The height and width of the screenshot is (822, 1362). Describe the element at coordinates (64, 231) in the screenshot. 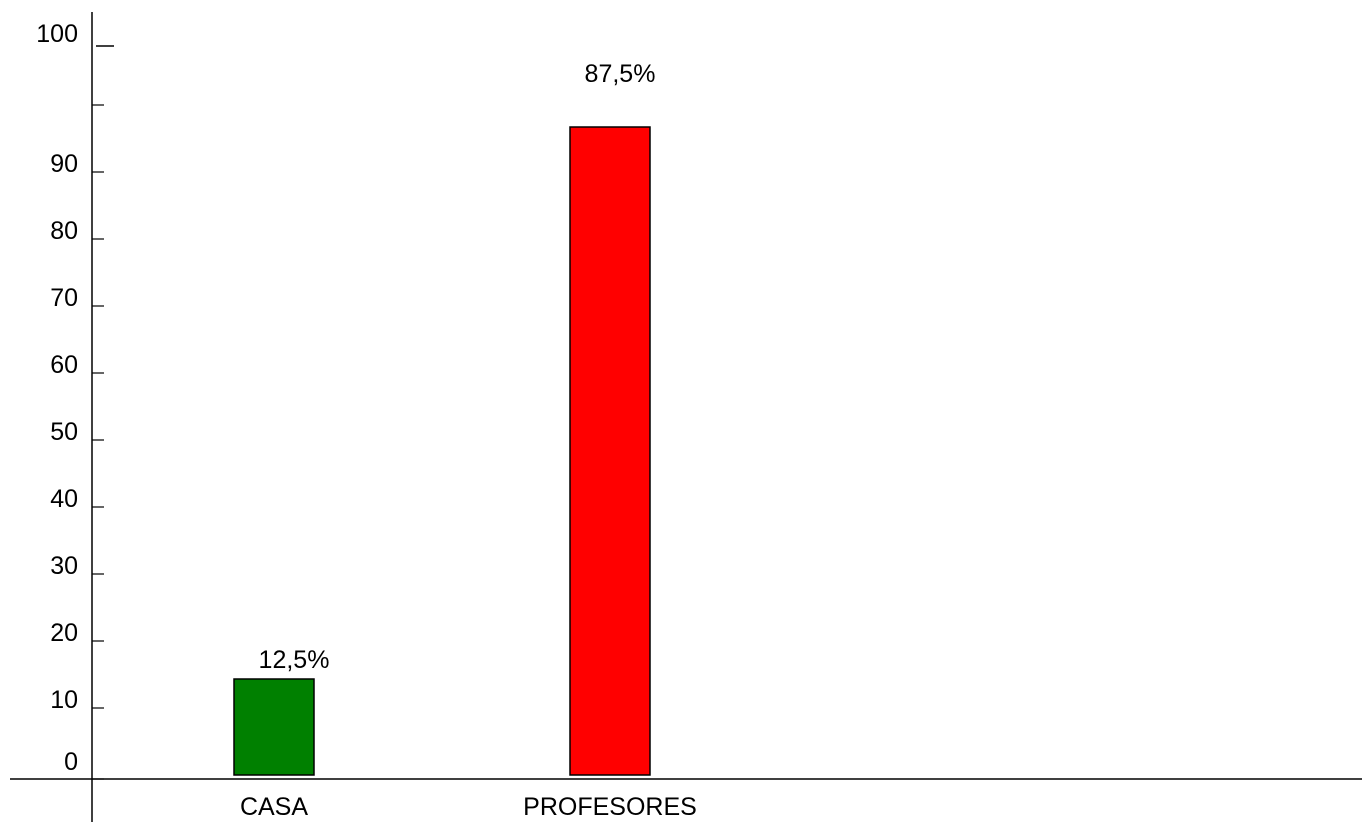

I see `y-tick-label: 80` at that location.